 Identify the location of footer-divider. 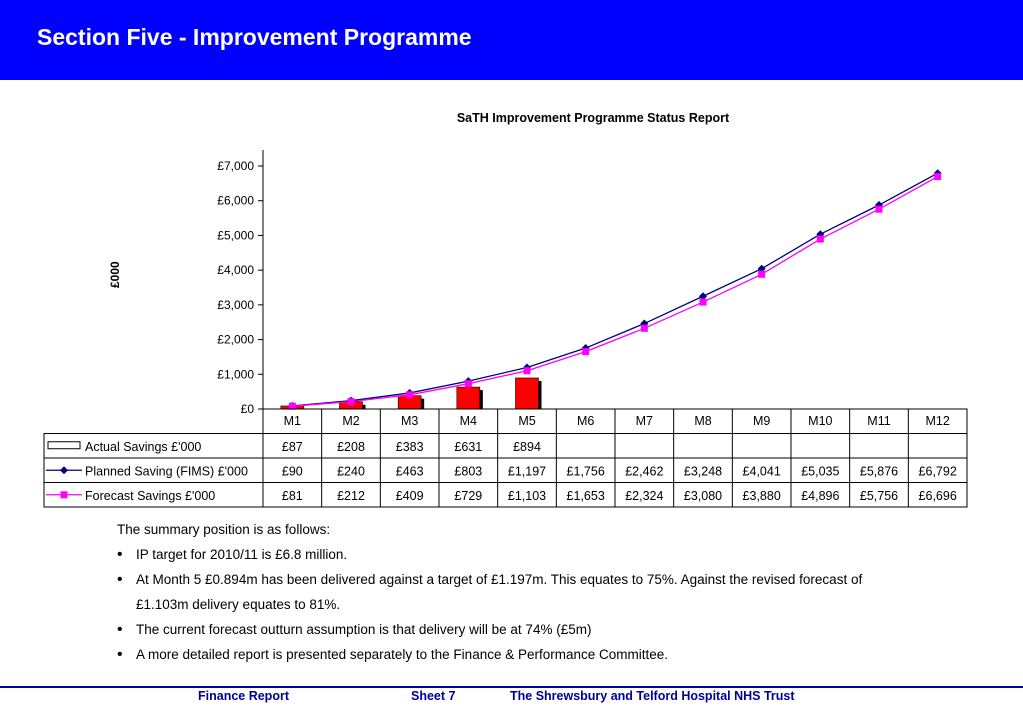
(511, 687).